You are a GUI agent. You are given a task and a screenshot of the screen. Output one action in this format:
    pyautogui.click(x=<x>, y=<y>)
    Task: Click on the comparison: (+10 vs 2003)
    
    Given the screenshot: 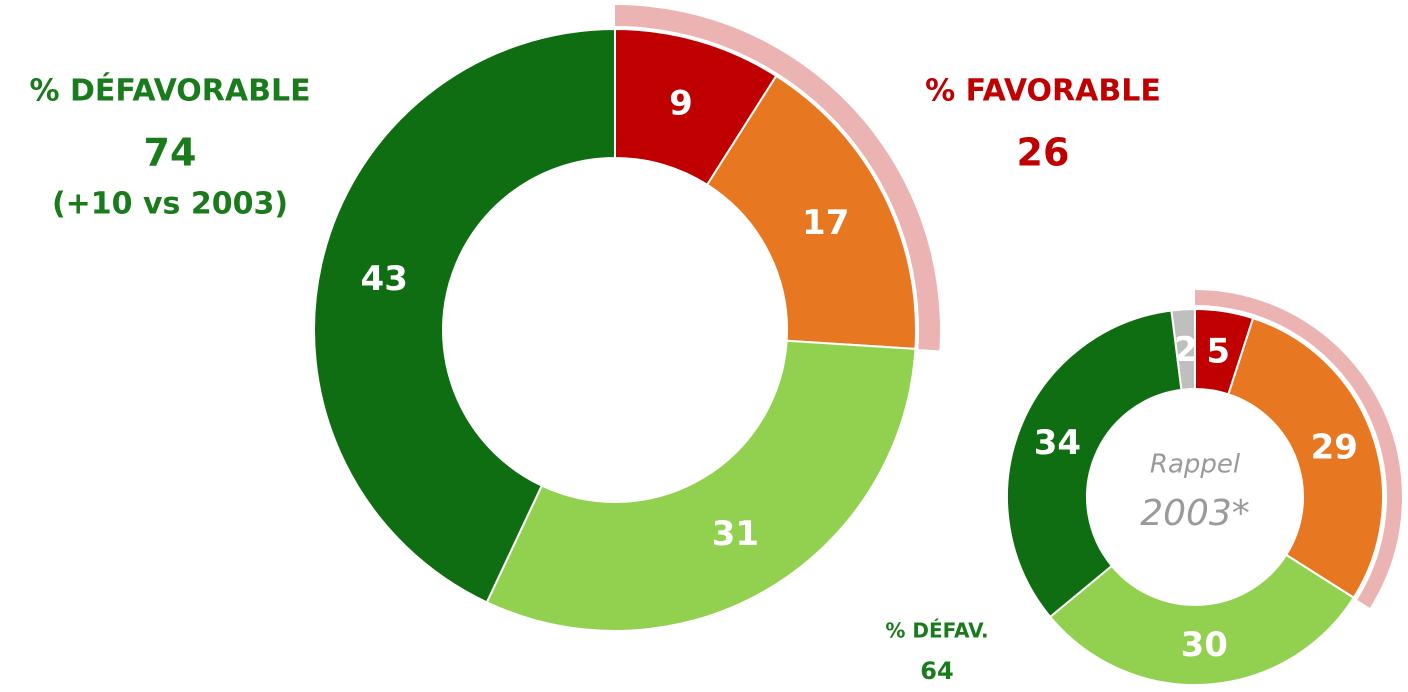 What is the action you would take?
    pyautogui.click(x=170, y=204)
    